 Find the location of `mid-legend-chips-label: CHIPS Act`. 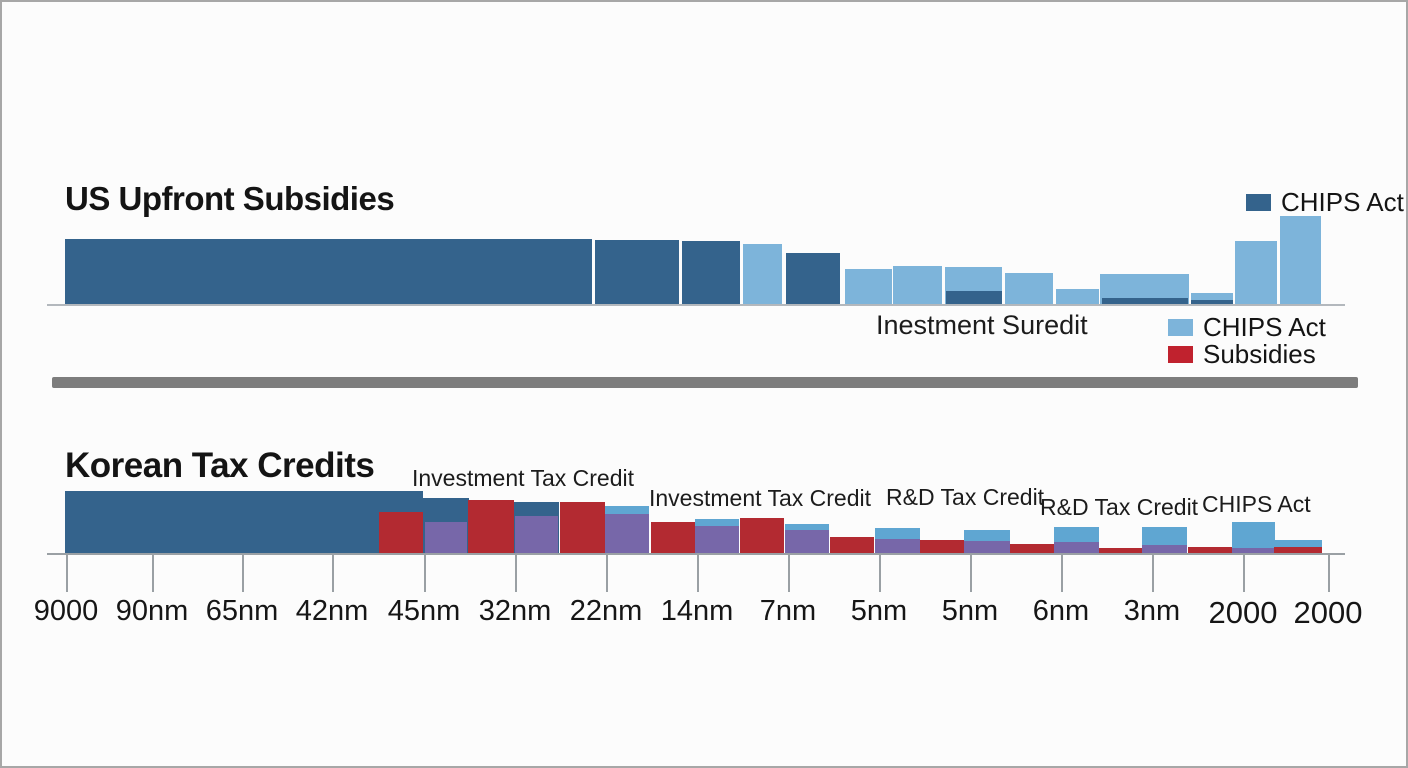

mid-legend-chips-label: CHIPS Act is located at coordinates (1264, 327).